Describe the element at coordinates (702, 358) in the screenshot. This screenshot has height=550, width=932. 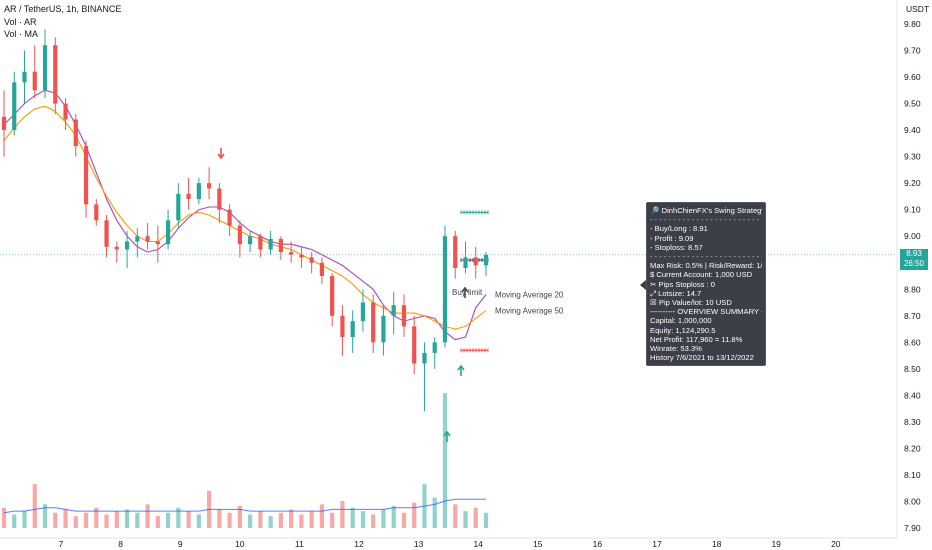
I see `info-line: History 7/6/2021 to 13/12/2022` at that location.